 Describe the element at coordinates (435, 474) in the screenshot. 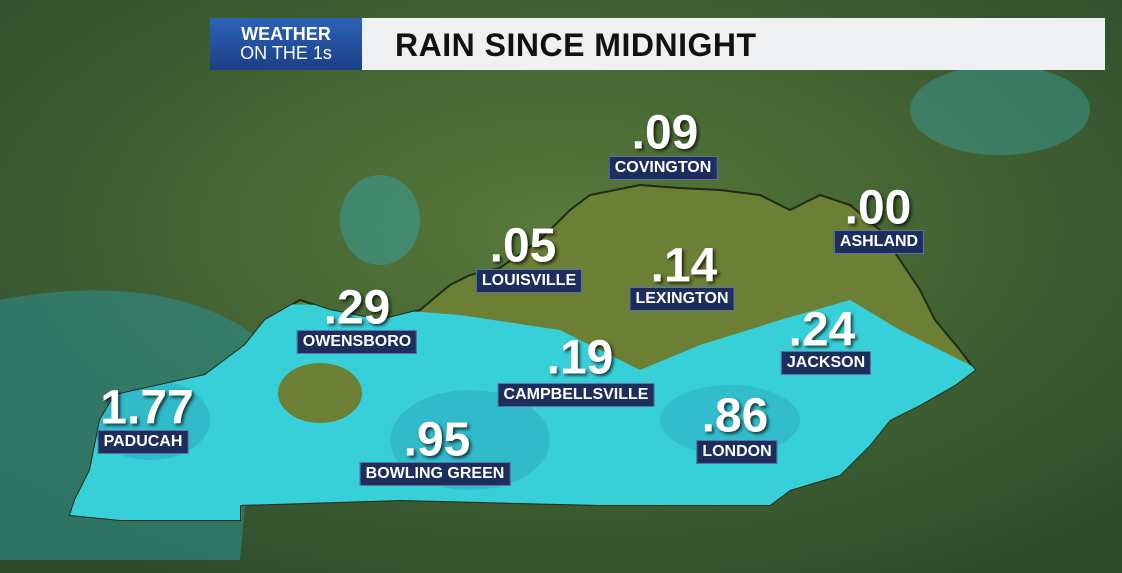

I see `city-label: BOWLING GREEN` at that location.